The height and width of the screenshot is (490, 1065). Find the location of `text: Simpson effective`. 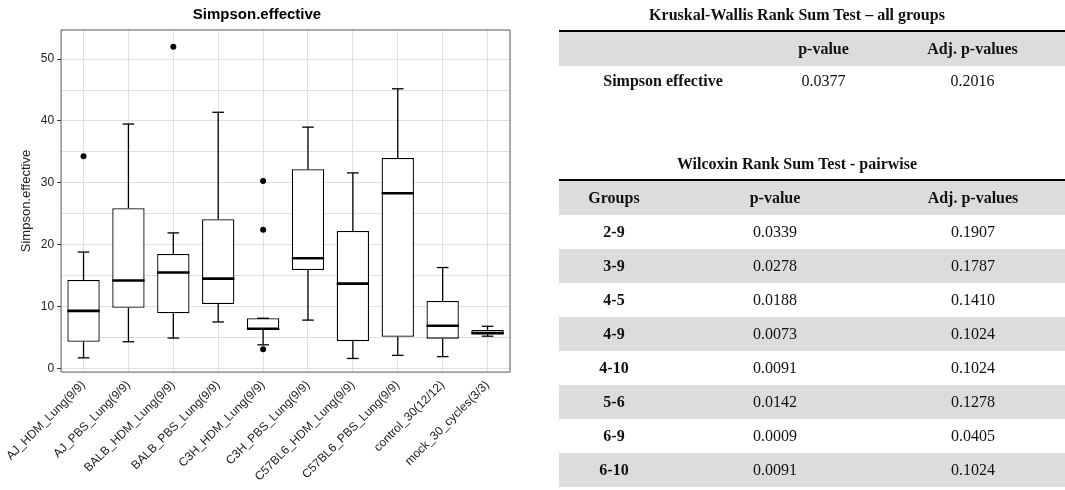

text: Simpson effective is located at coordinates (663, 81).